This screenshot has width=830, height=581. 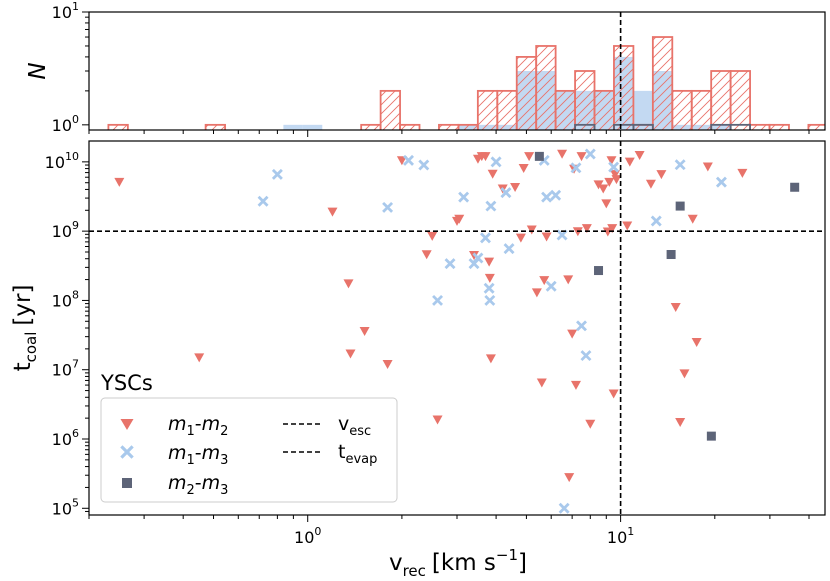 I want to click on x-label-sup: −1, so click(x=507, y=555).